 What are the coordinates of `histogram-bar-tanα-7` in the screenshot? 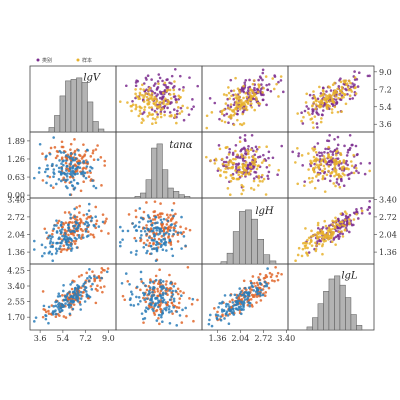 It's located at (176, 195).